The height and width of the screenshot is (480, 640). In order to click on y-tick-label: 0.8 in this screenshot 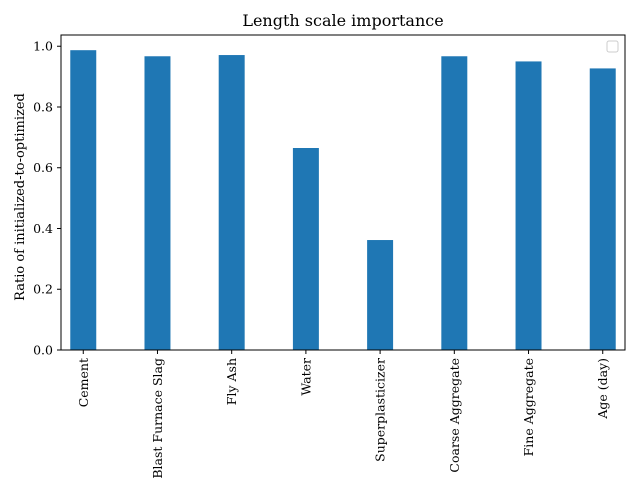, I will do `click(43, 106)`.